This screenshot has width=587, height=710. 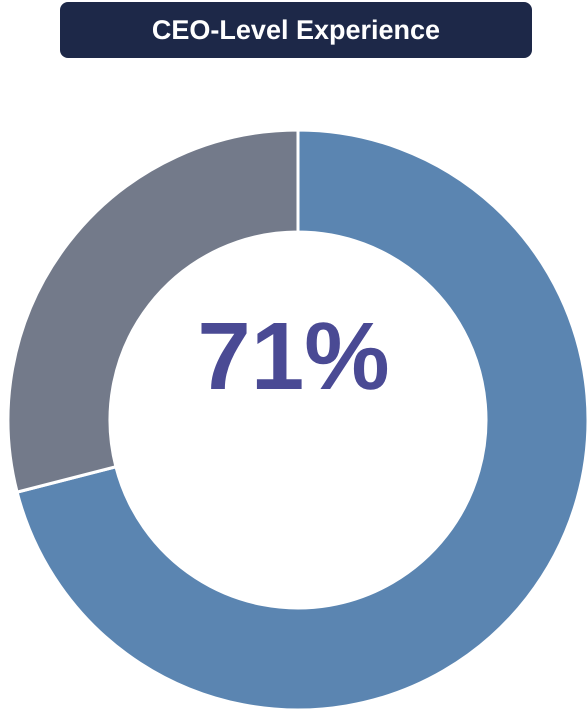 What do you see at coordinates (296, 30) in the screenshot?
I see `chart-title: CEO-Level Experience` at bounding box center [296, 30].